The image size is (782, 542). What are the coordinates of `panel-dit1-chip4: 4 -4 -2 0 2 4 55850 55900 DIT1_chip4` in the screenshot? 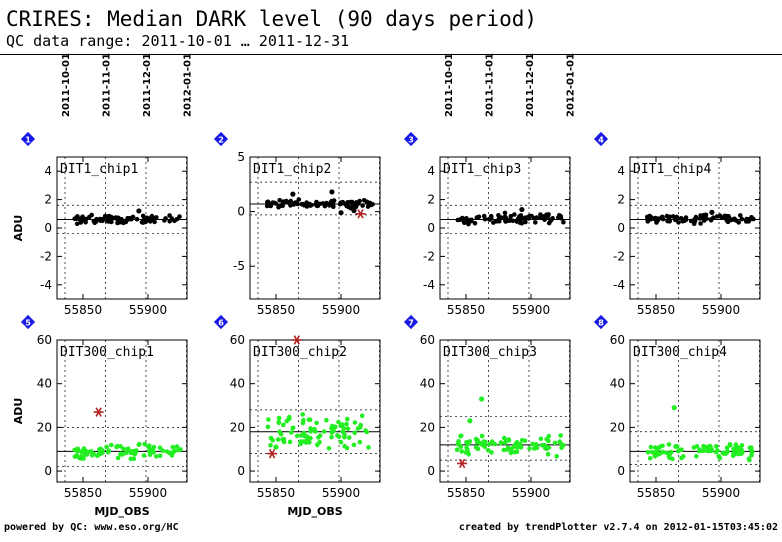 It's located at (677, 224).